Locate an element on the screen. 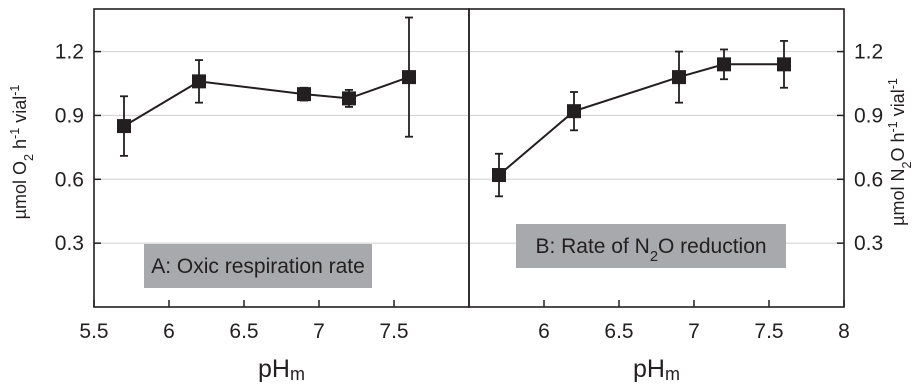  x-tick-label: 5.5 is located at coordinates (93, 331).